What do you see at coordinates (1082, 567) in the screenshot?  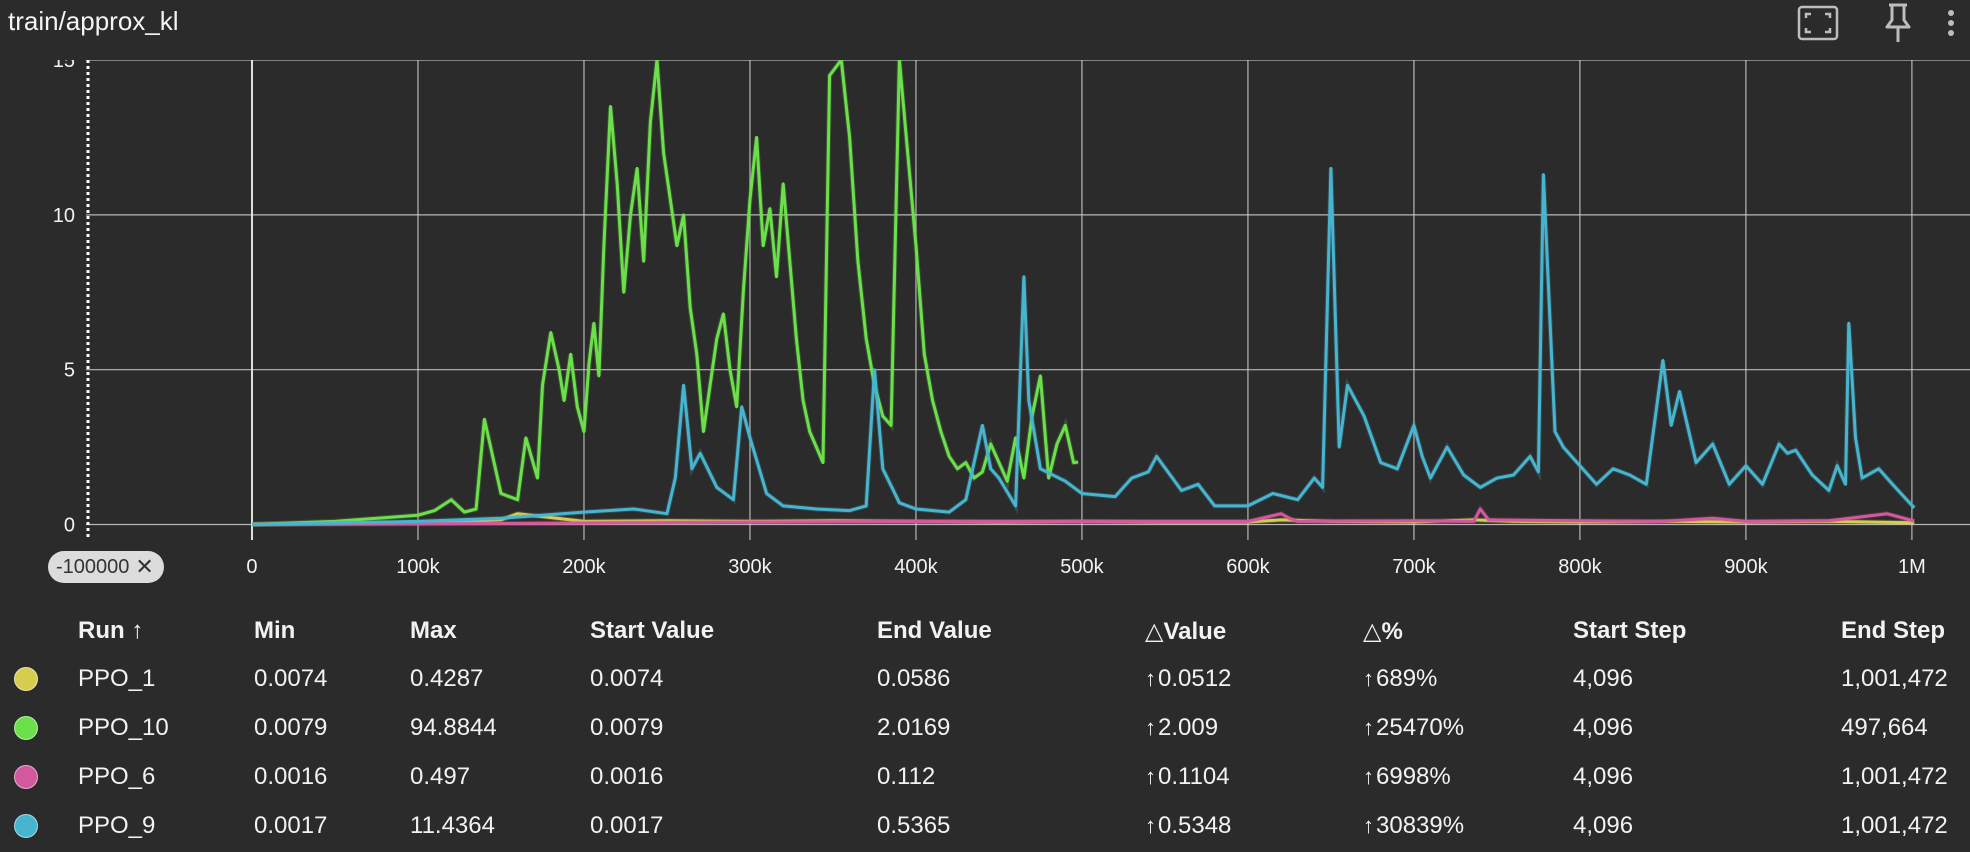 I see `x-tick-label: 500k` at bounding box center [1082, 567].